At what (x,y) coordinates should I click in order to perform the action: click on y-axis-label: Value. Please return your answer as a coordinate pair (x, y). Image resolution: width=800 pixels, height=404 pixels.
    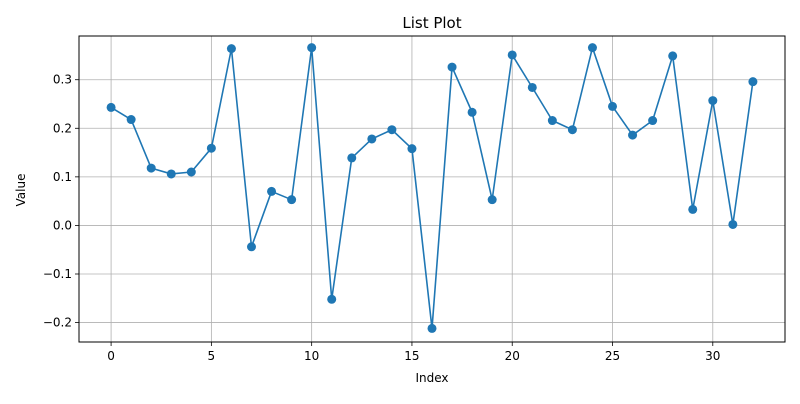
    Looking at the image, I should click on (21, 190).